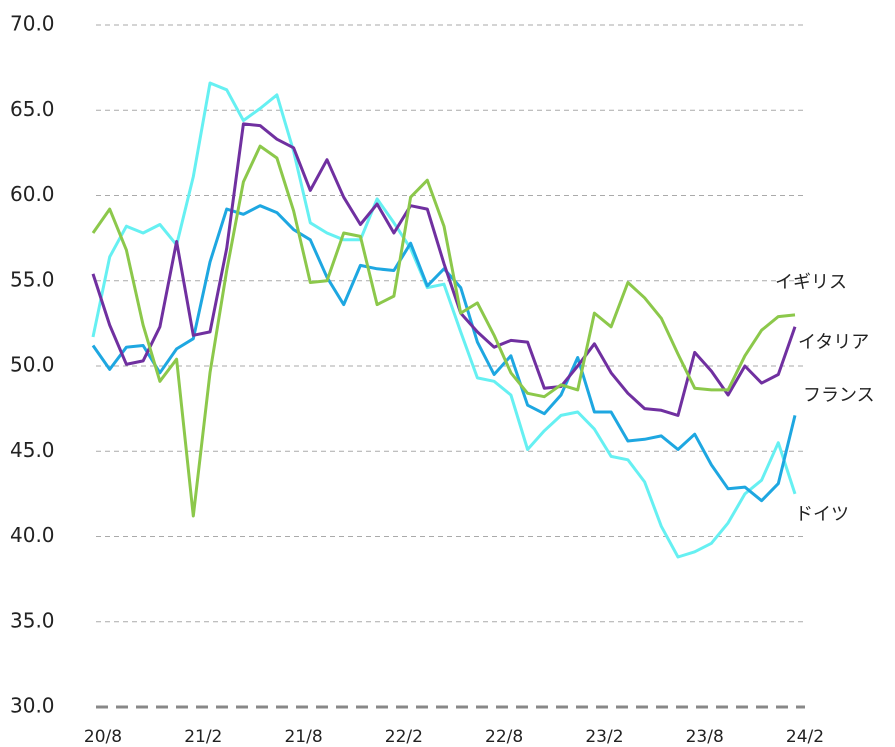 The height and width of the screenshot is (747, 895). What do you see at coordinates (32, 450) in the screenshot?
I see `y-tick-label: 45.0` at bounding box center [32, 450].